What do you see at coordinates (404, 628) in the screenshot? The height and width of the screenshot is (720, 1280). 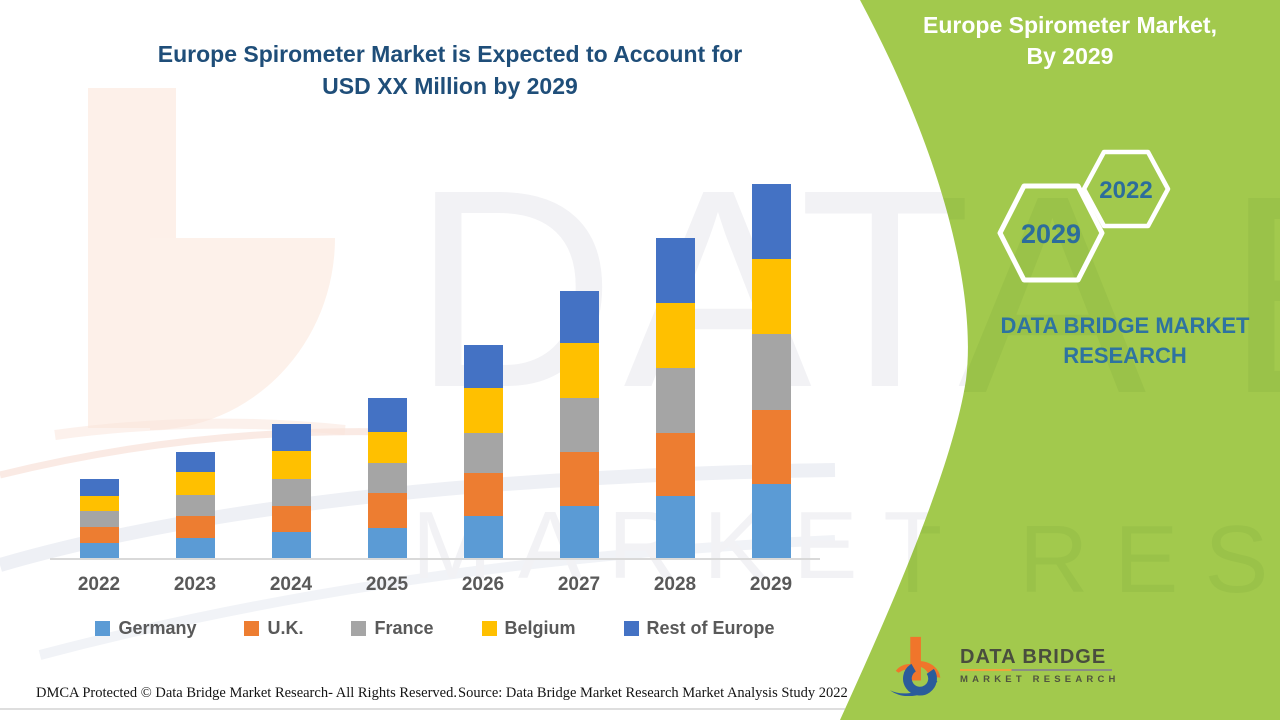 I see `legend-label: France` at bounding box center [404, 628].